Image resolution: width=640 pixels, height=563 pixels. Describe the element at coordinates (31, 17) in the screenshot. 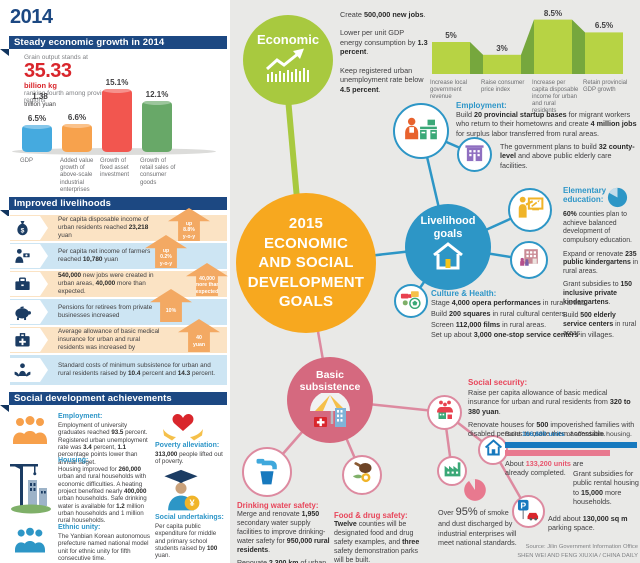

I see `year-title: 2014` at that location.